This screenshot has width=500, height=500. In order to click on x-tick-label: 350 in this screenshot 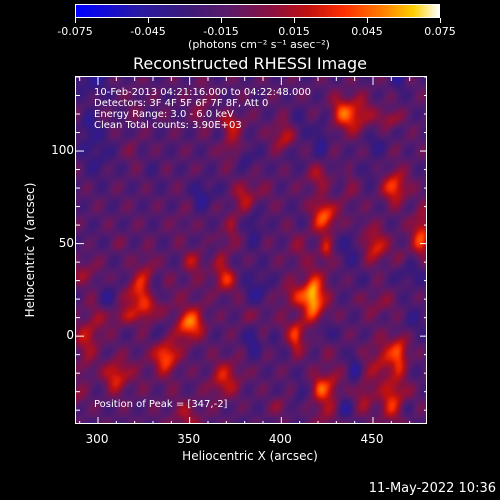, I will do `click(189, 439)`.